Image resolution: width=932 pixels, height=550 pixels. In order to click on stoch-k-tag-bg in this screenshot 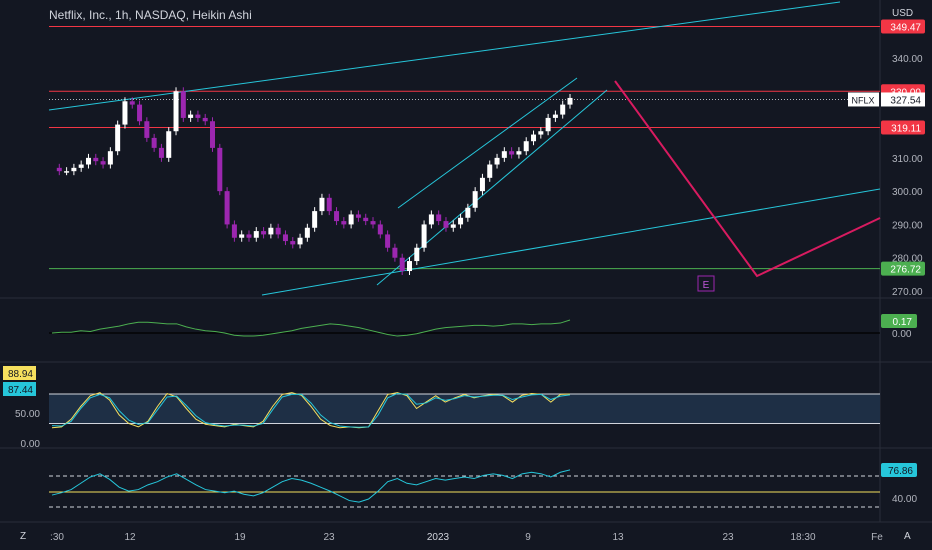, I will do `click(19, 373)`.